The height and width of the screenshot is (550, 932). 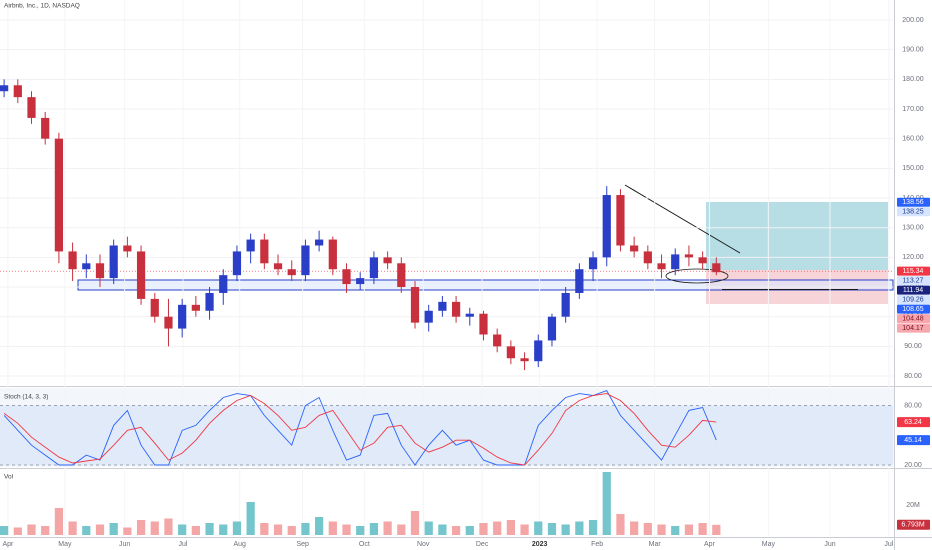 I want to click on price-label: 138.25, so click(x=913, y=212).